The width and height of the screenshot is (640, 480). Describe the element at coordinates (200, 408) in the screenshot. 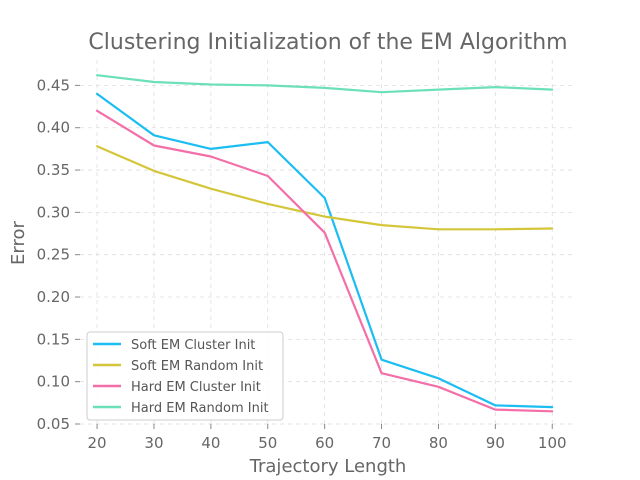

I see `legend-label: Hard EM Random Init` at that location.